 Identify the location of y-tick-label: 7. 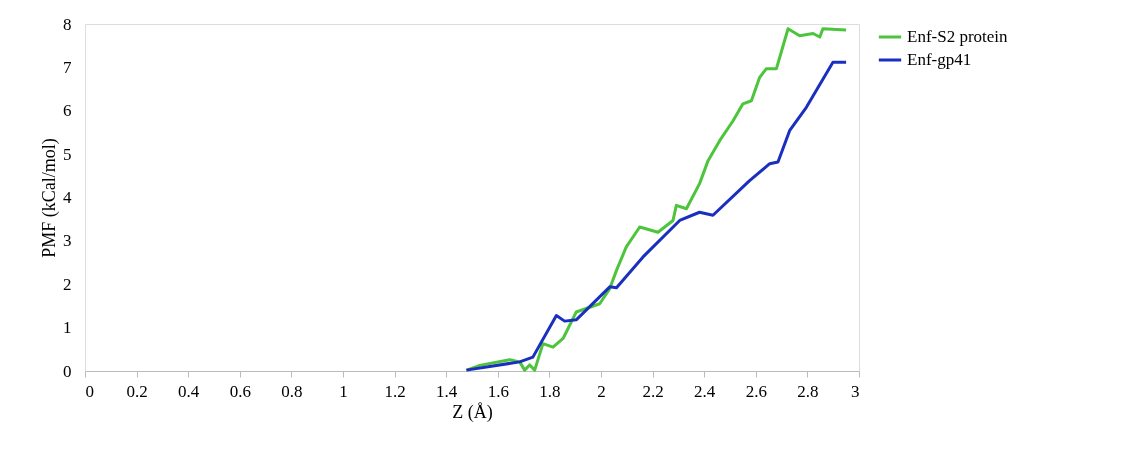
(67, 67).